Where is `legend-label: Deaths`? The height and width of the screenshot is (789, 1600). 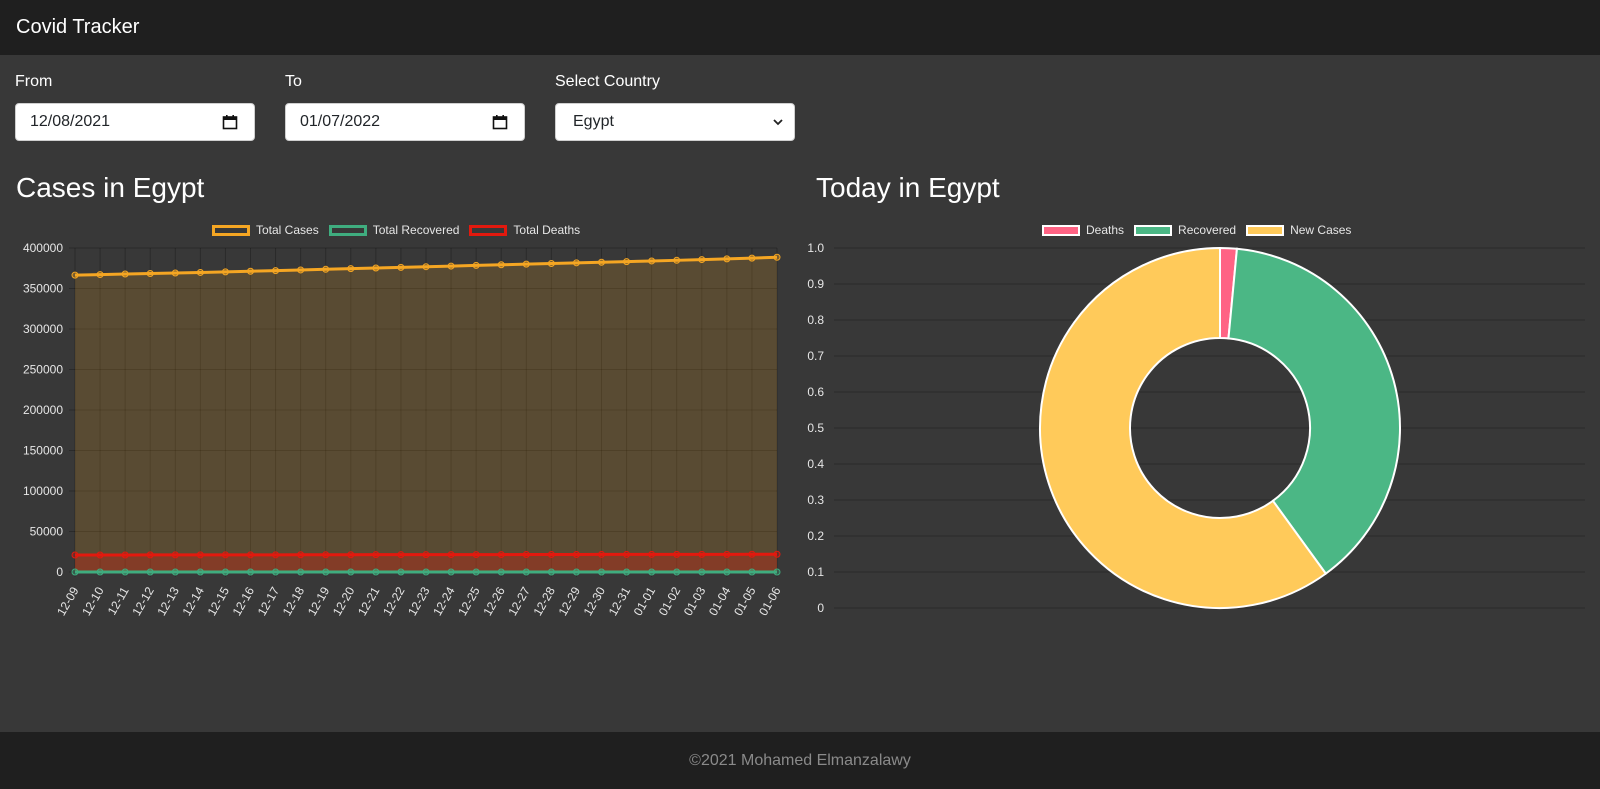
legend-label: Deaths is located at coordinates (1105, 230).